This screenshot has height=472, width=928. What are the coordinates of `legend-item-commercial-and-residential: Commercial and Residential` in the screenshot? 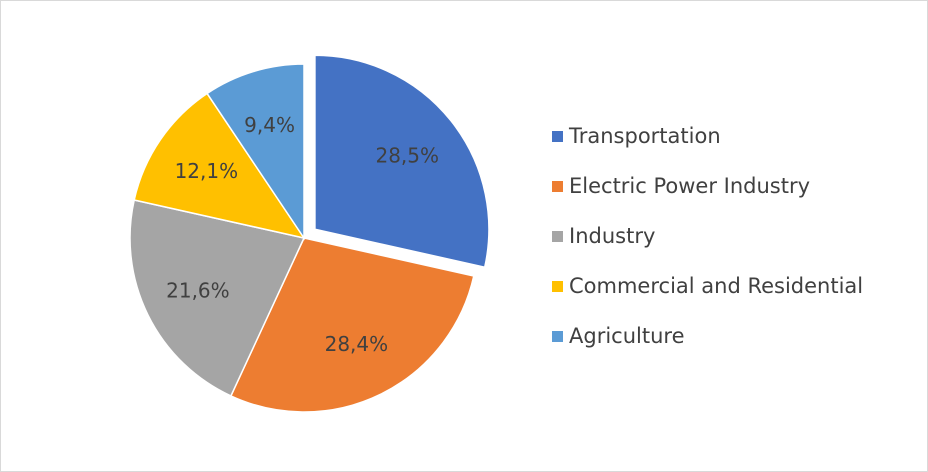 It's located at (707, 286).